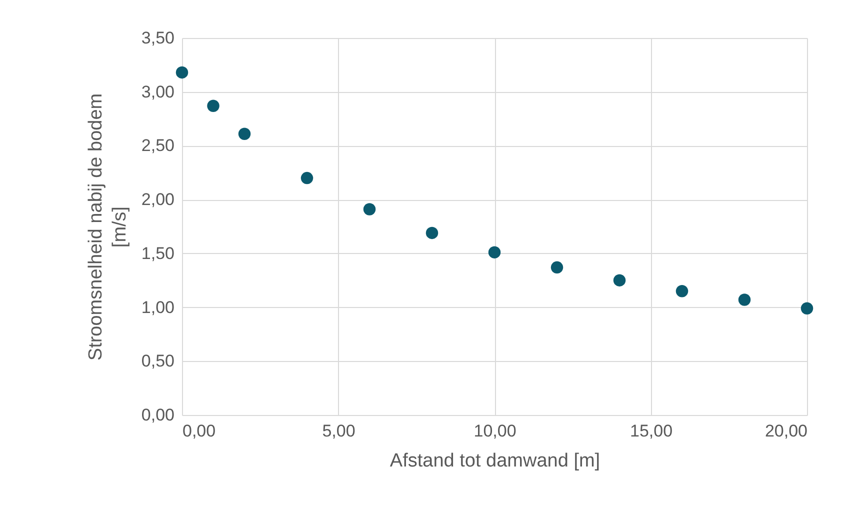 The width and height of the screenshot is (854, 529). I want to click on y-tick-label: 0,00, so click(157, 415).